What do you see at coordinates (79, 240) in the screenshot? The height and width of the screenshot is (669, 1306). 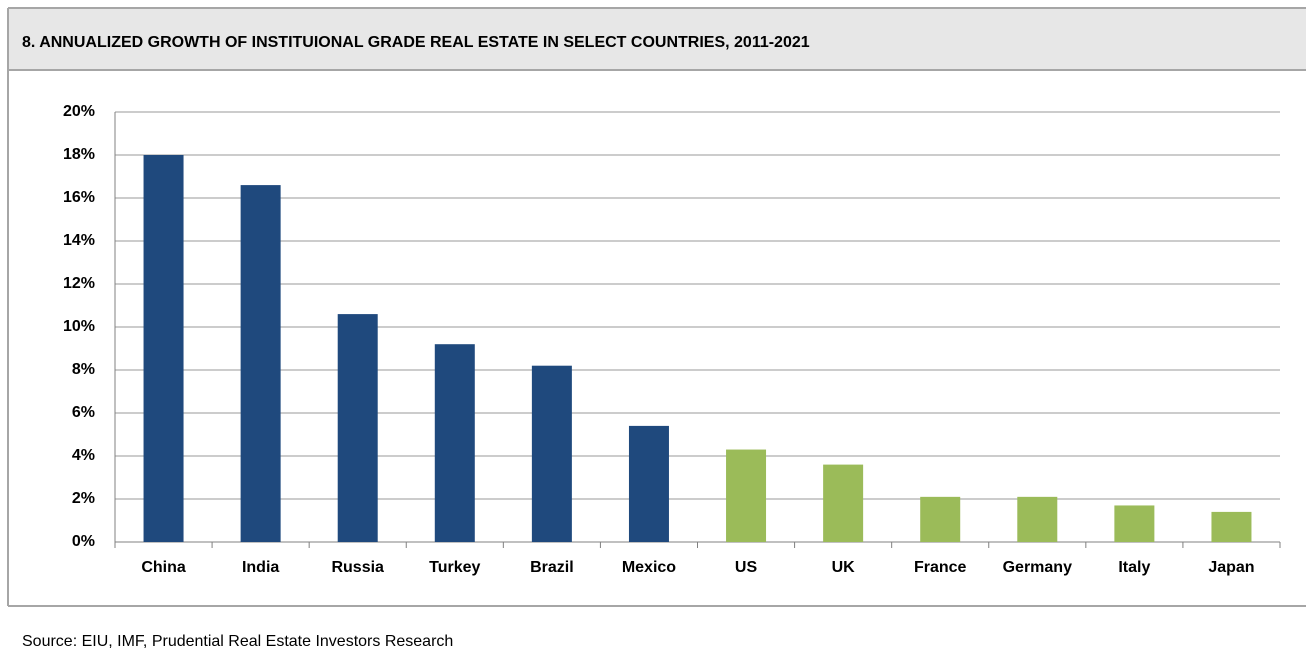 I see `y-tick-label: 14%` at bounding box center [79, 240].